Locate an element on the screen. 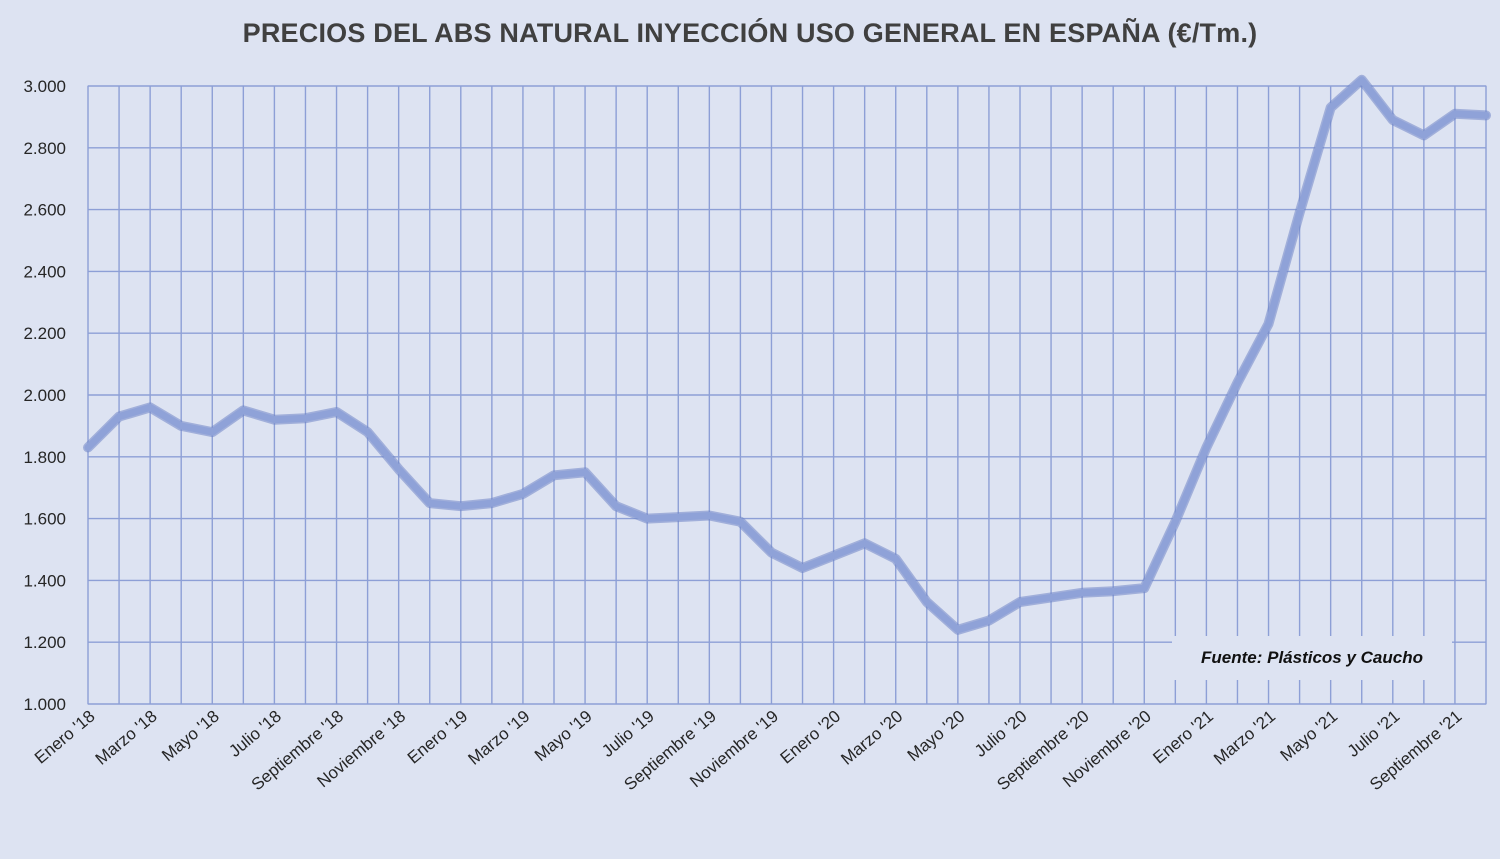 Image resolution: width=1500 pixels, height=859 pixels. x-tick-label: Mayo '21 is located at coordinates (1309, 736).